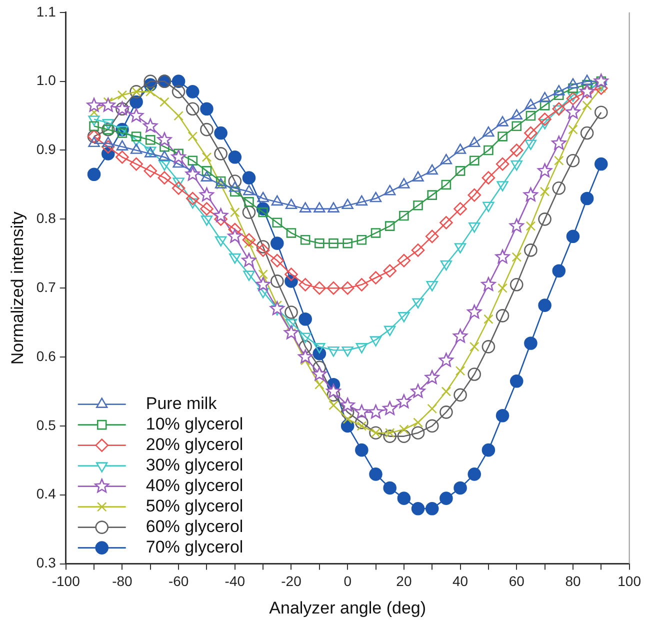 The height and width of the screenshot is (627, 645). I want to click on x-tick-label: 60, so click(516, 581).